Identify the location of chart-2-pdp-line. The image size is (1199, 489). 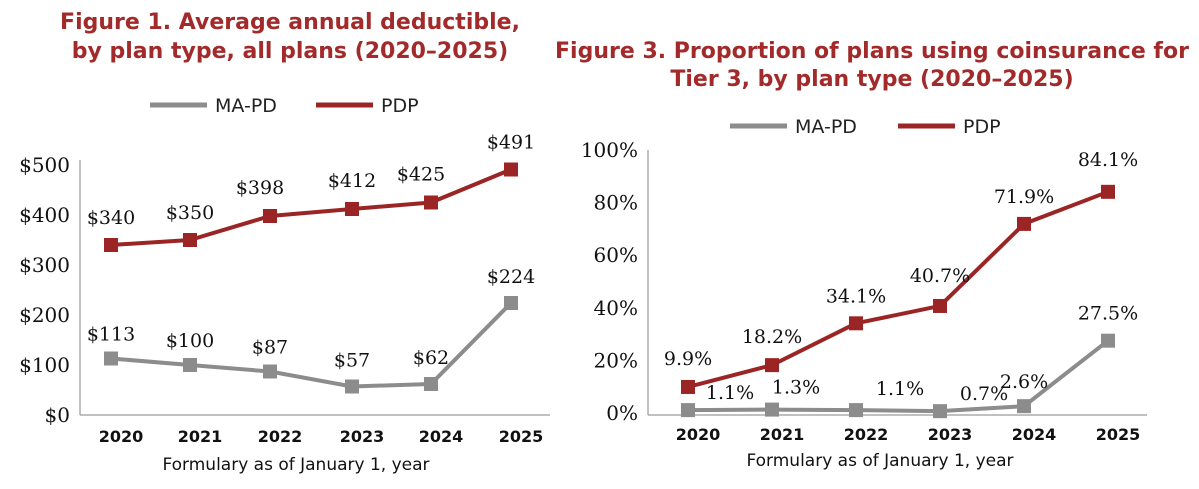
(898, 289).